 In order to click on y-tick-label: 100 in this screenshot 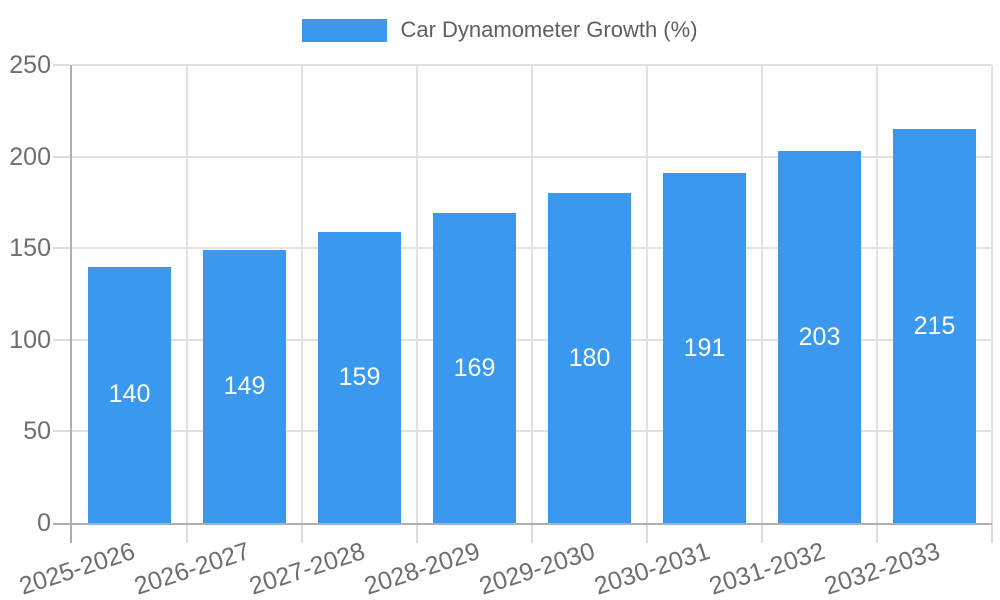, I will do `click(30, 339)`.